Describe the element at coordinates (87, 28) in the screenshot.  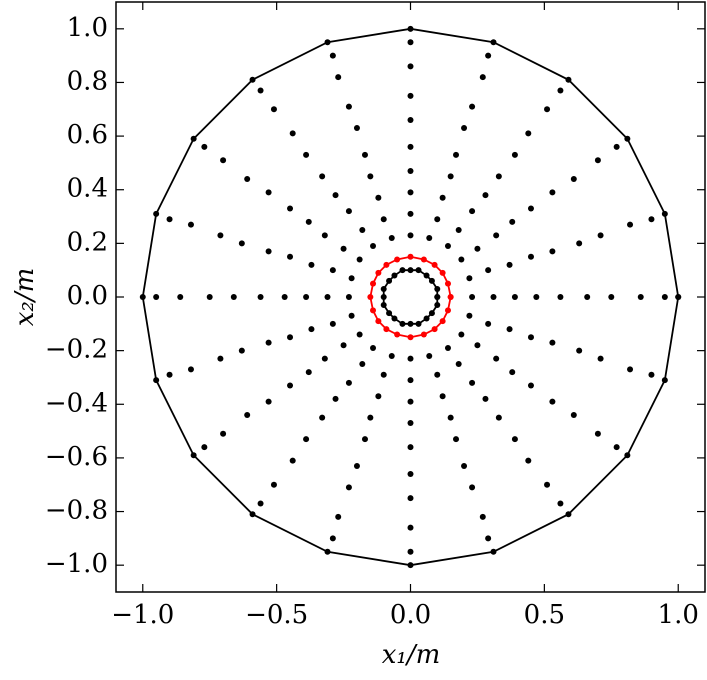
I see `y-tick-label: 1.0` at that location.